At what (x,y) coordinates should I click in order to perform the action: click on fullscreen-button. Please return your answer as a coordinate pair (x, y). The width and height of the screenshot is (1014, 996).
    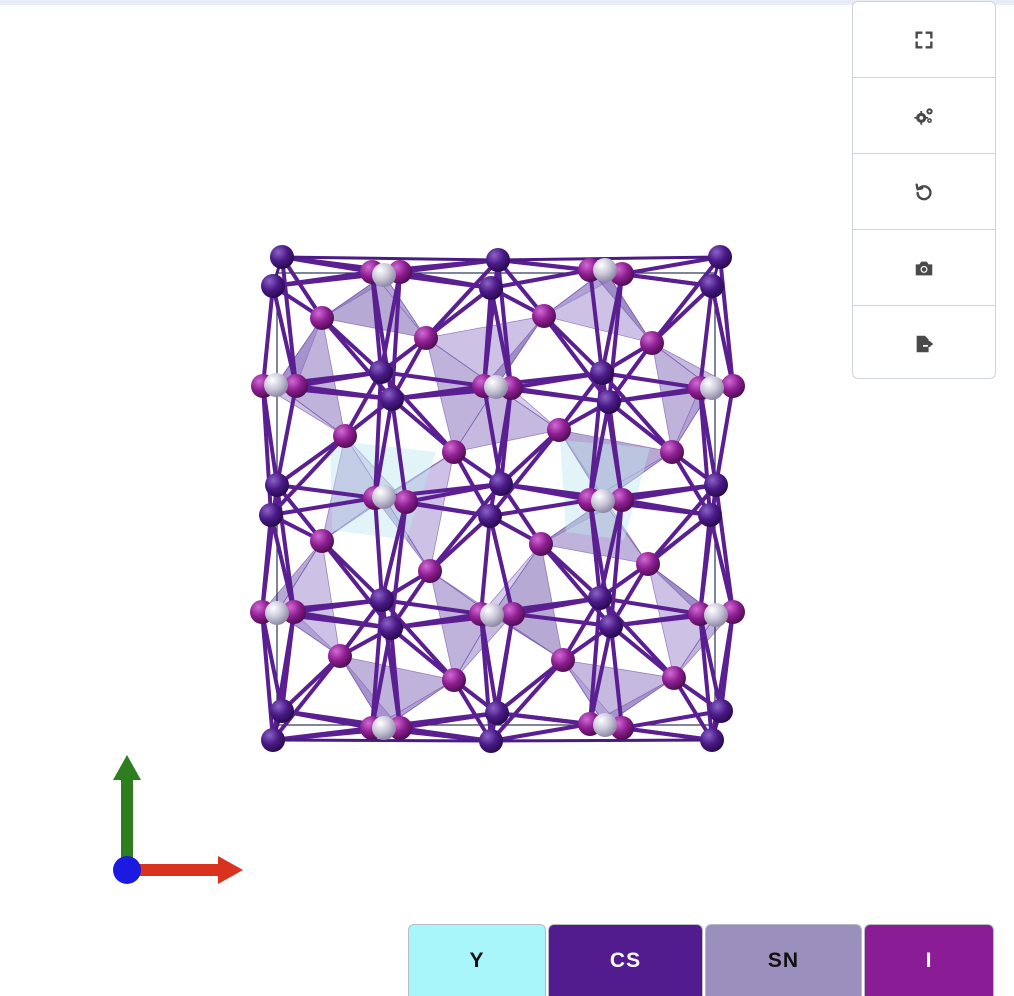
    Looking at the image, I should click on (924, 40).